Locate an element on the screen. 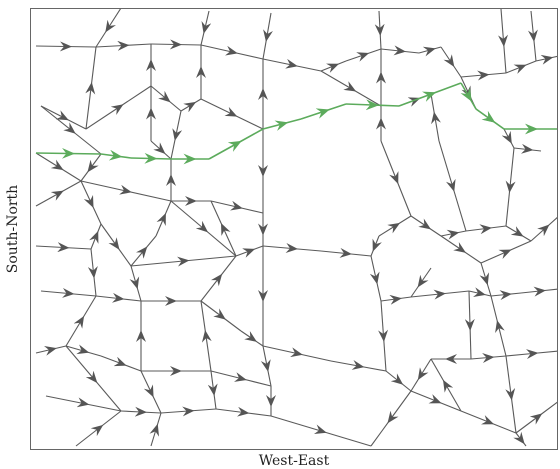 The image size is (560, 469). y-axis-label: South-North is located at coordinates (13, 229).